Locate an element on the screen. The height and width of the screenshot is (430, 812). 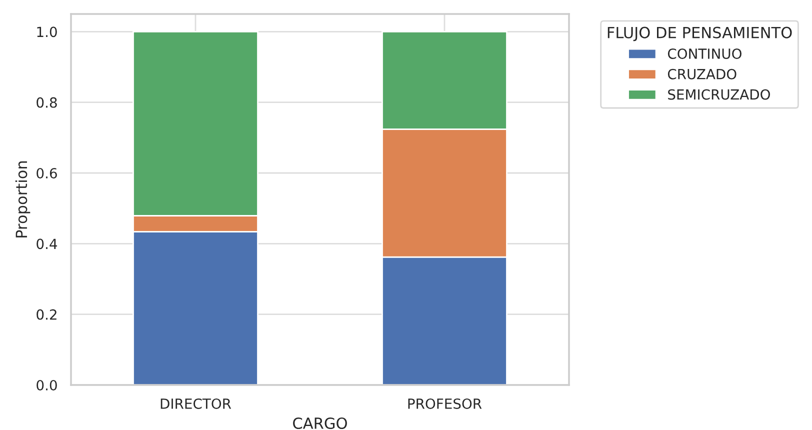
y-tick-label: 0.2 is located at coordinates (46, 314).